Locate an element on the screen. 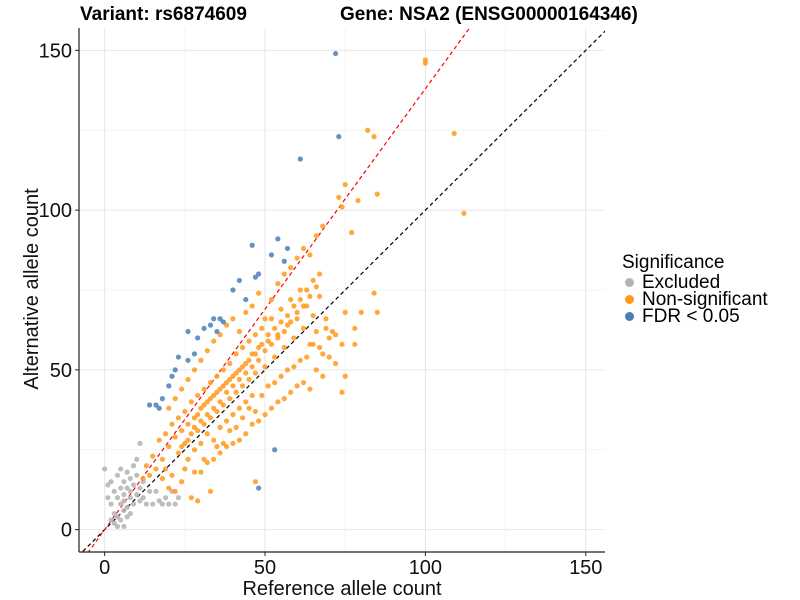  y-tick-label: 50 is located at coordinates (61, 371).